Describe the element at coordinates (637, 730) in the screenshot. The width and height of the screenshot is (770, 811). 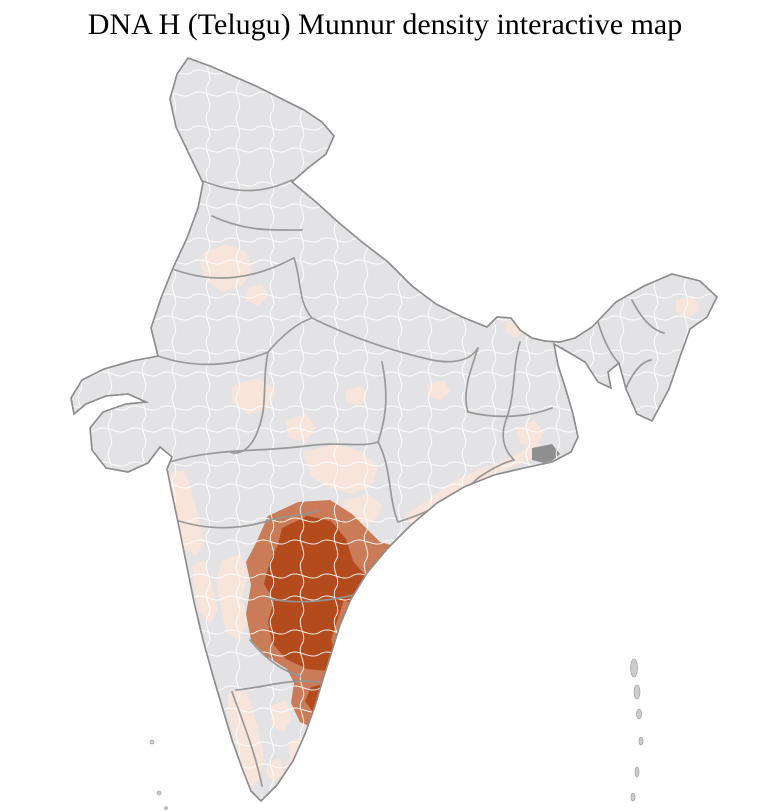
I see `andaman-nicobar-islands` at that location.